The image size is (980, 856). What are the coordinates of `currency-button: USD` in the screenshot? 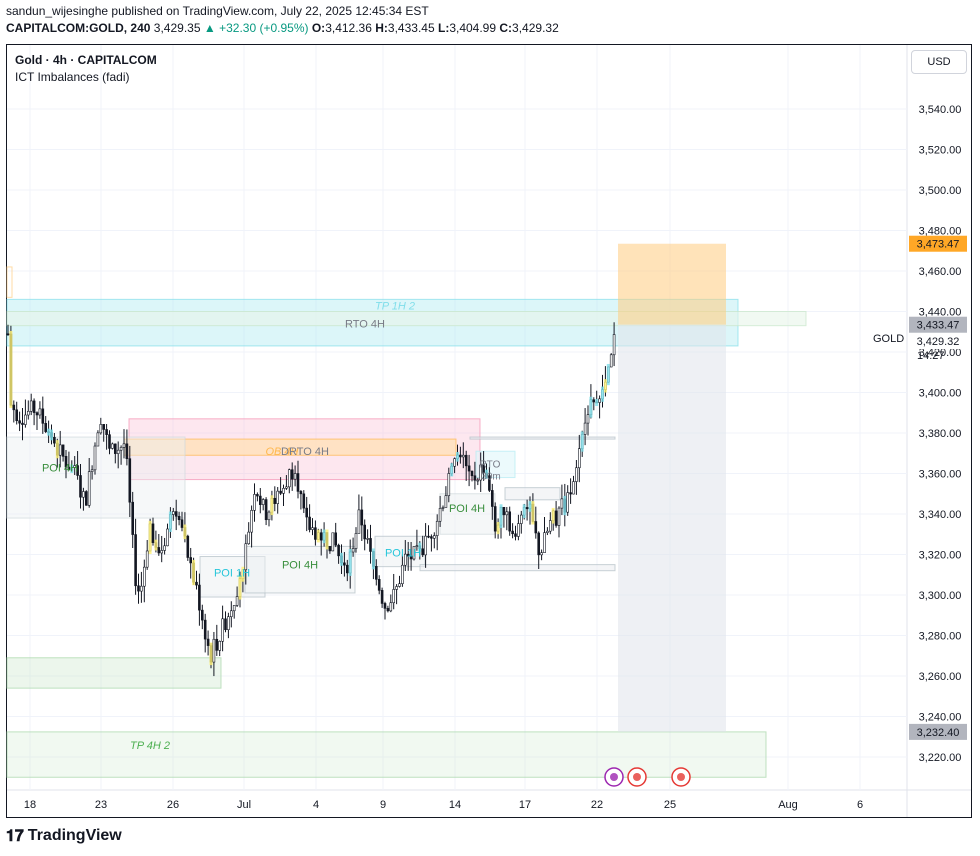 It's located at (939, 62).